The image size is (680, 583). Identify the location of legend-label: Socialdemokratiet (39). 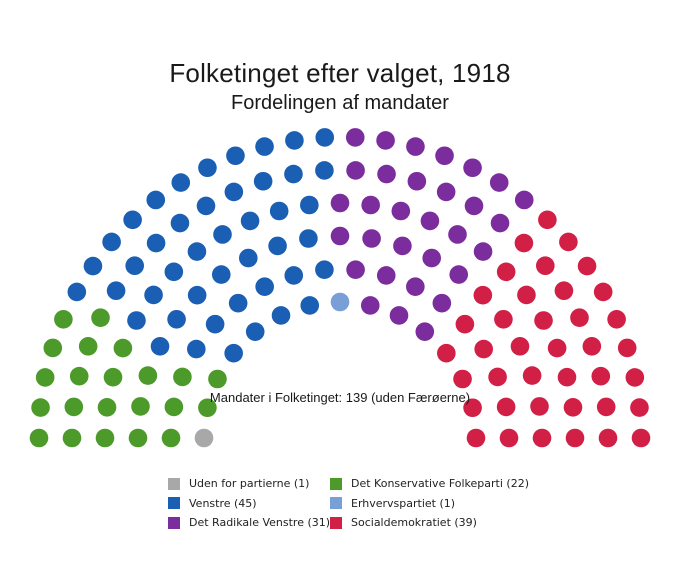
(414, 523).